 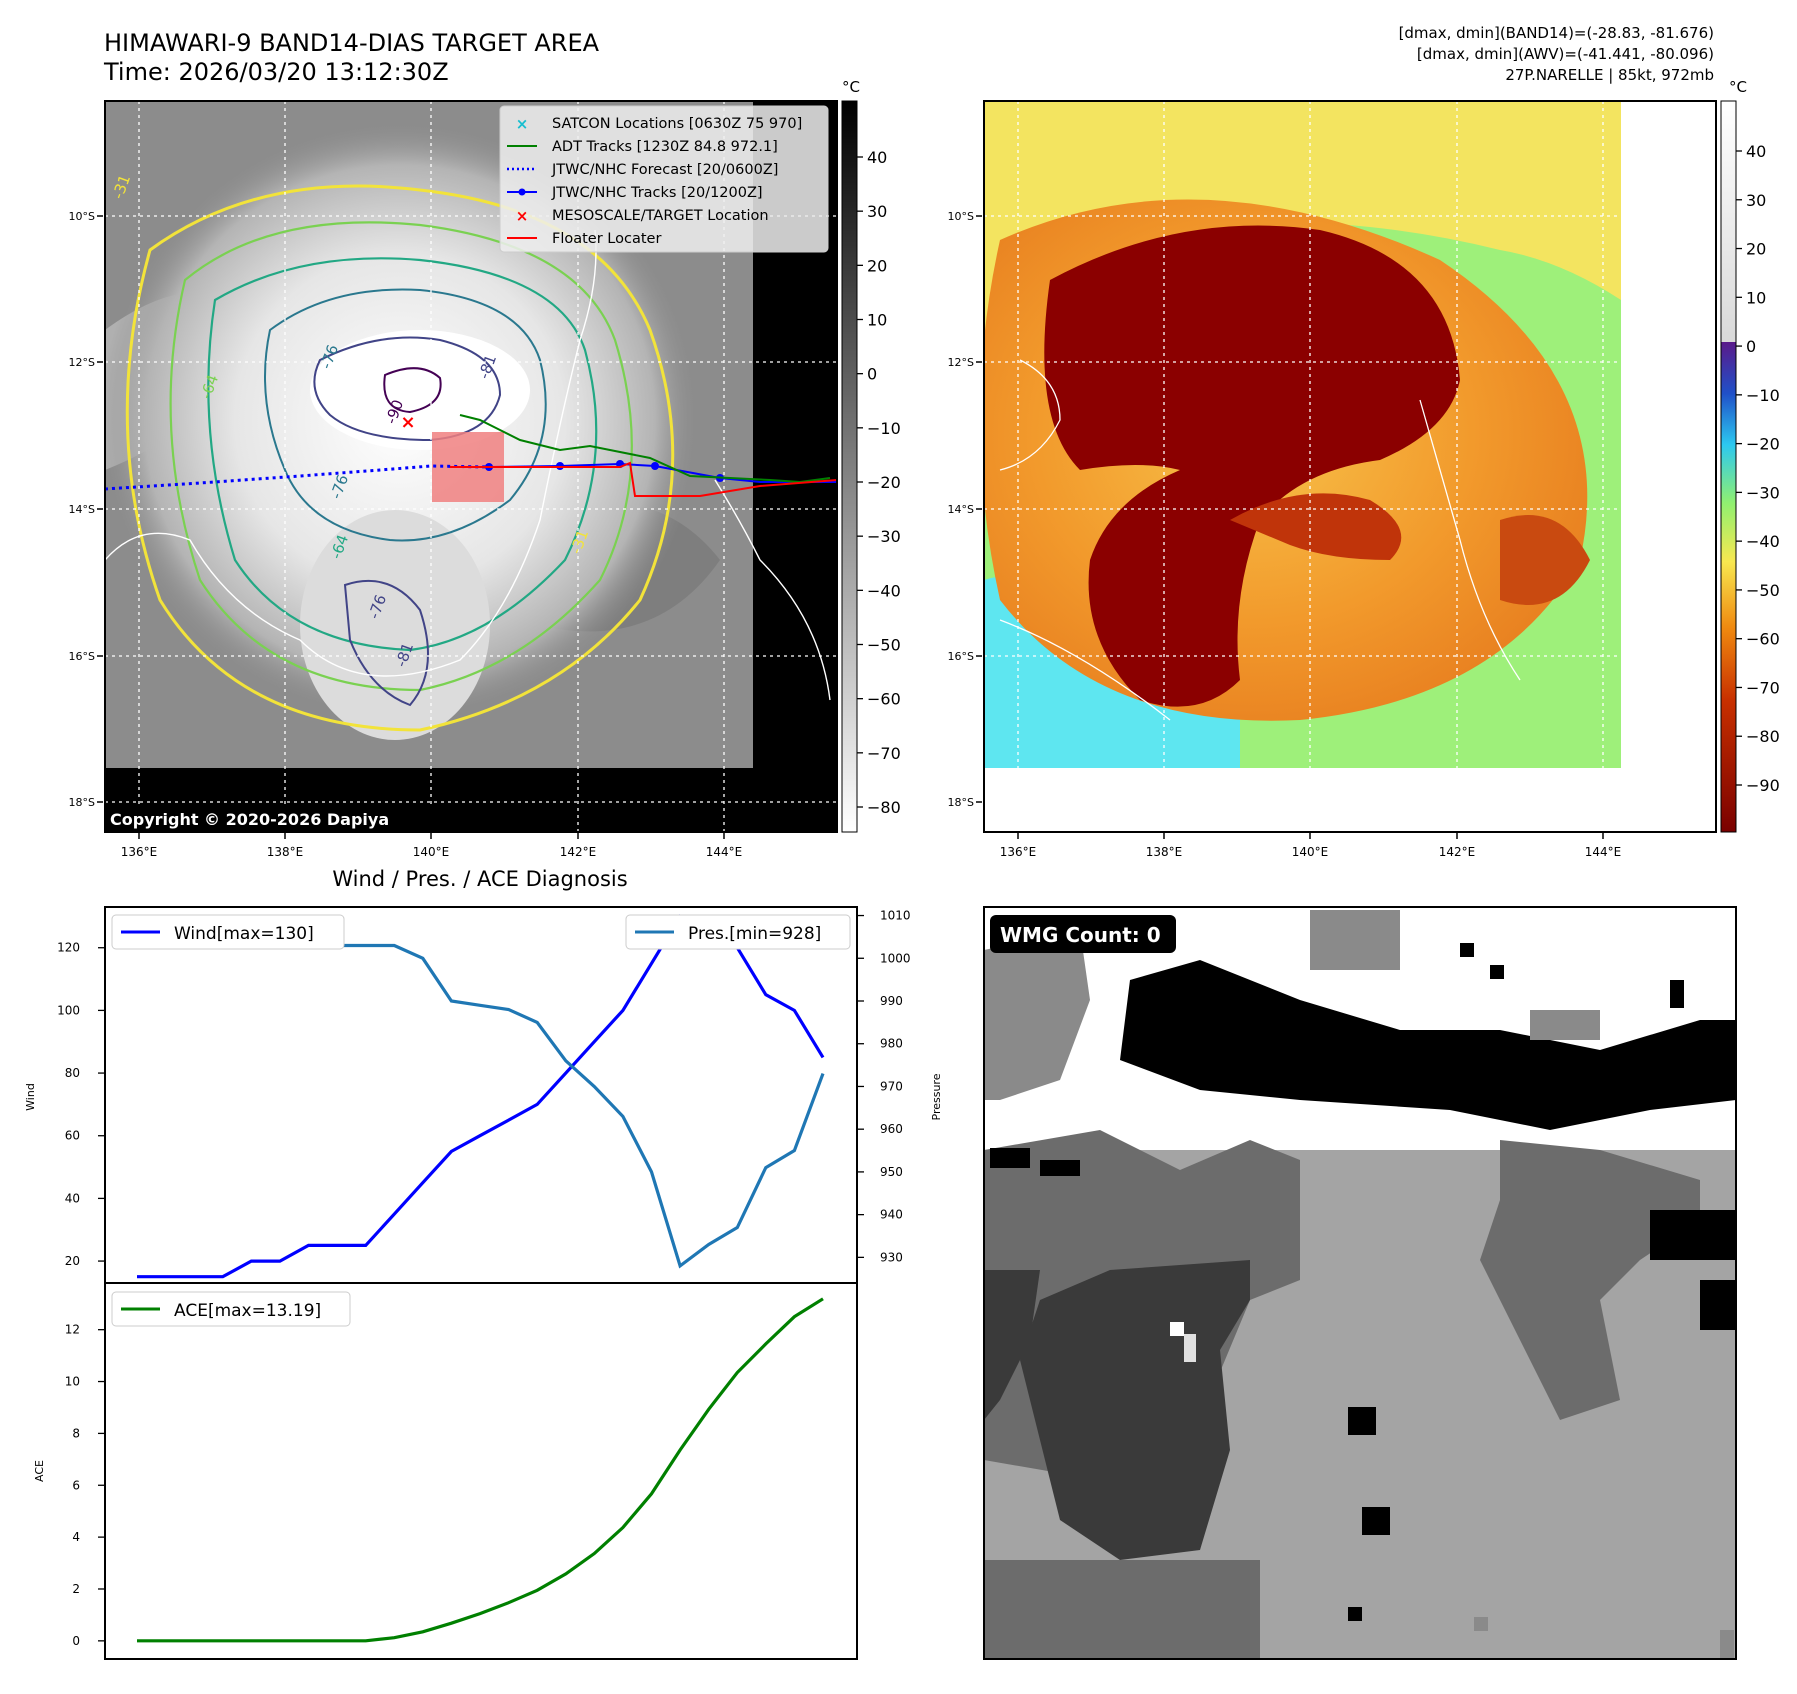 What do you see at coordinates (72, 1382) in the screenshot?
I see `ace-tick-label: 10` at bounding box center [72, 1382].